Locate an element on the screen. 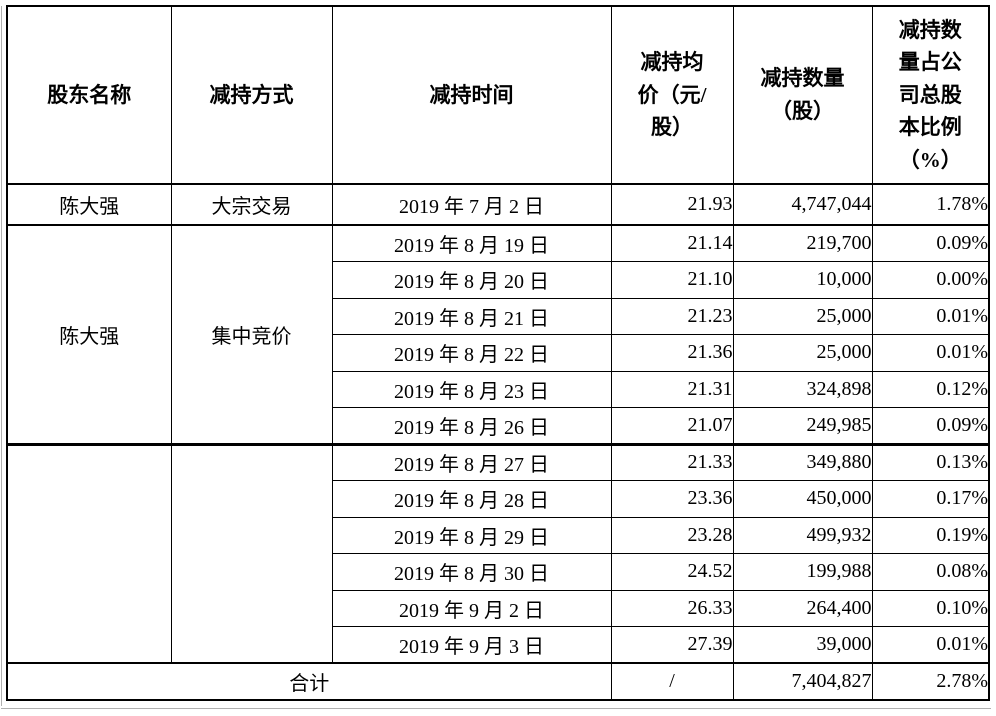  table-row: 2019 年 8 月 22 日 21.36 25,000 0.01% is located at coordinates (498, 353).